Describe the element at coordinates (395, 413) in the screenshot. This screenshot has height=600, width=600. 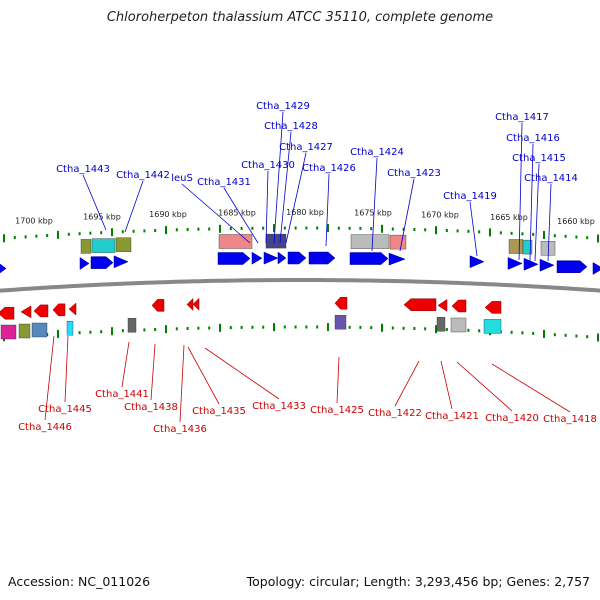
I see `reverse-gene-label: Ctha_1422` at that location.